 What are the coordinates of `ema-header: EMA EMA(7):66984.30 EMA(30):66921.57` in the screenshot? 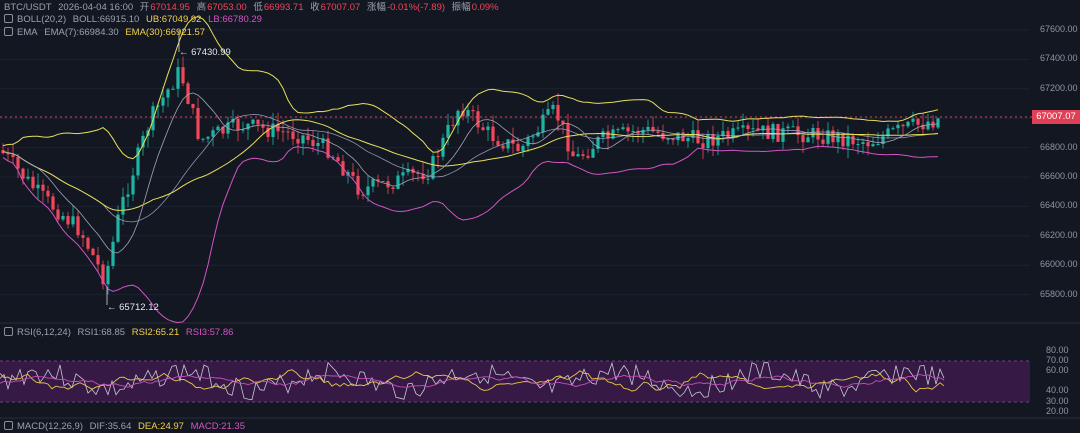 It's located at (106, 33).